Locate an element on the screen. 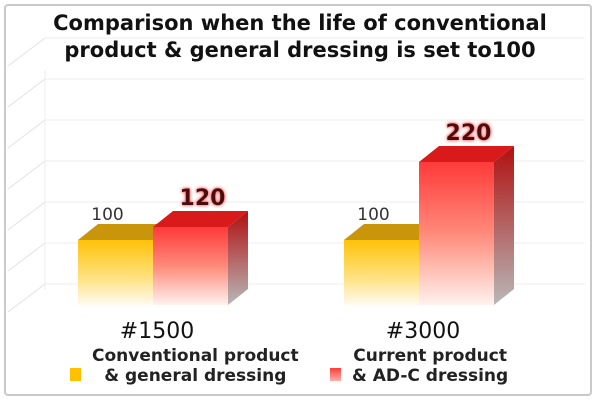 The image size is (600, 402). legend-label-conventional: Conventional product & general dressing is located at coordinates (195, 366).